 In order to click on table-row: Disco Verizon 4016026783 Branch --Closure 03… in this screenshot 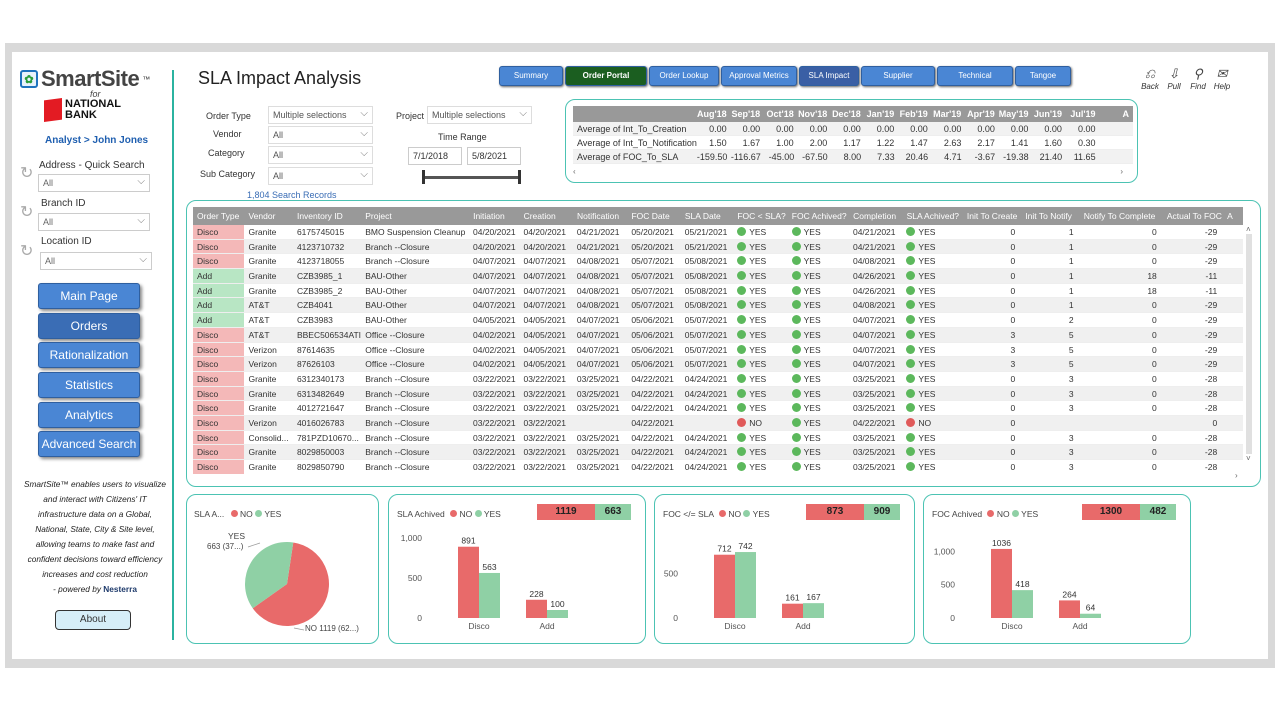, I will do `click(718, 423)`.